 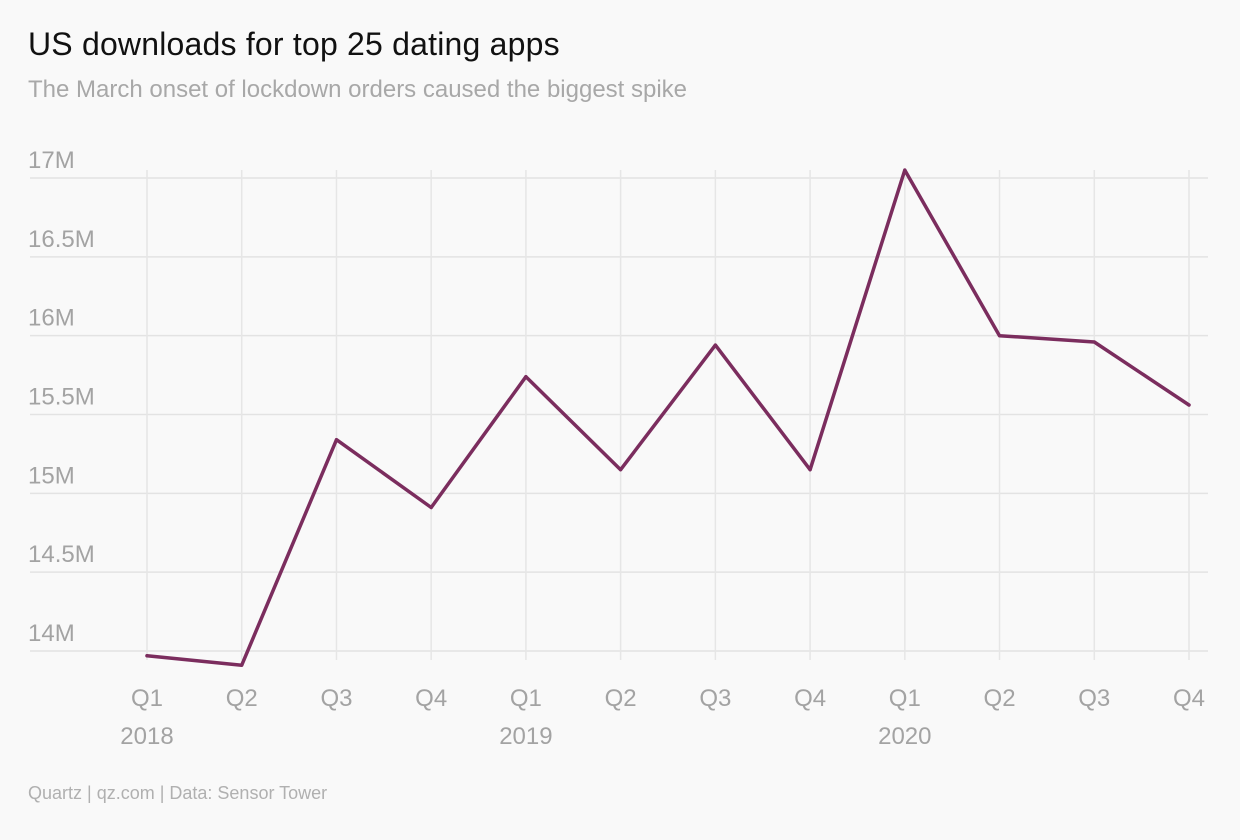 I want to click on y-tick-label: 14M, so click(x=51, y=633).